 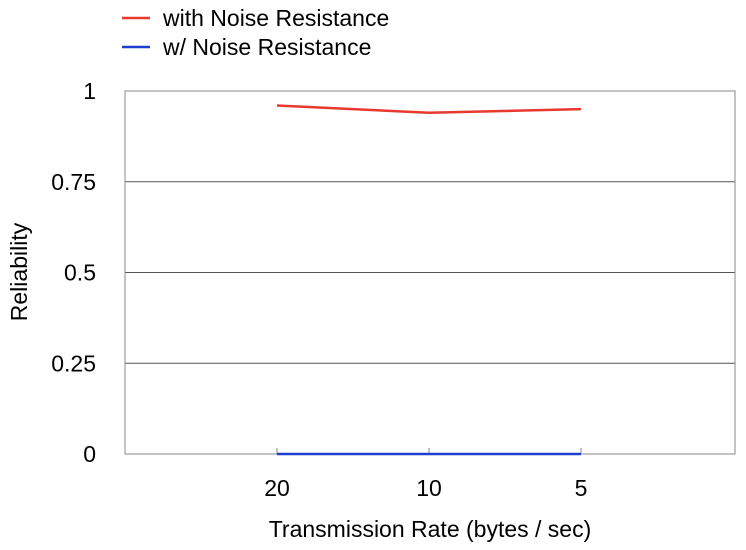 What do you see at coordinates (89, 91) in the screenshot?
I see `y-tick-label: 1` at bounding box center [89, 91].